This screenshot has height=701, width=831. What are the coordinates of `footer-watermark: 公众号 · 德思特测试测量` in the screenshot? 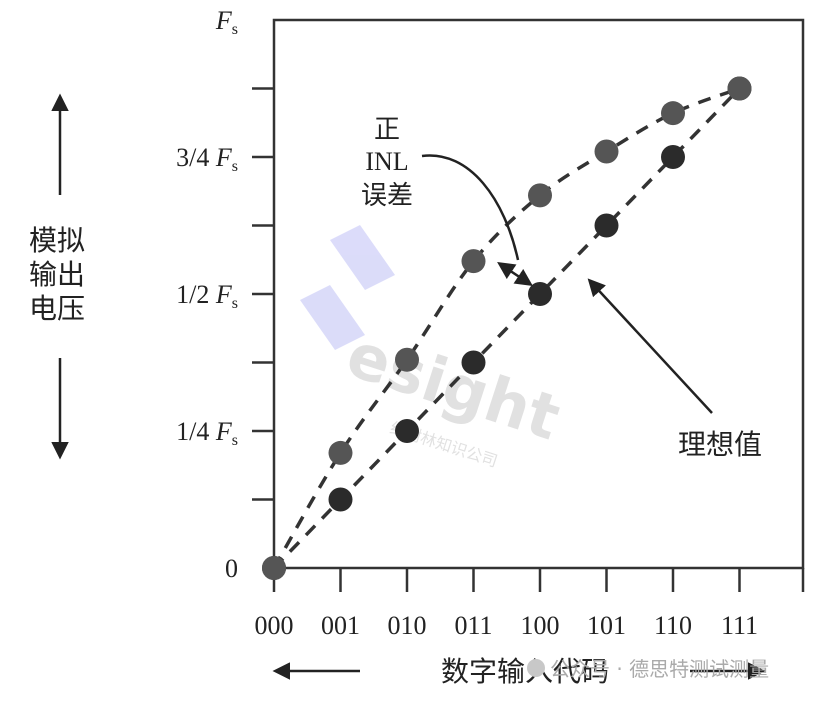 It's located at (659, 669).